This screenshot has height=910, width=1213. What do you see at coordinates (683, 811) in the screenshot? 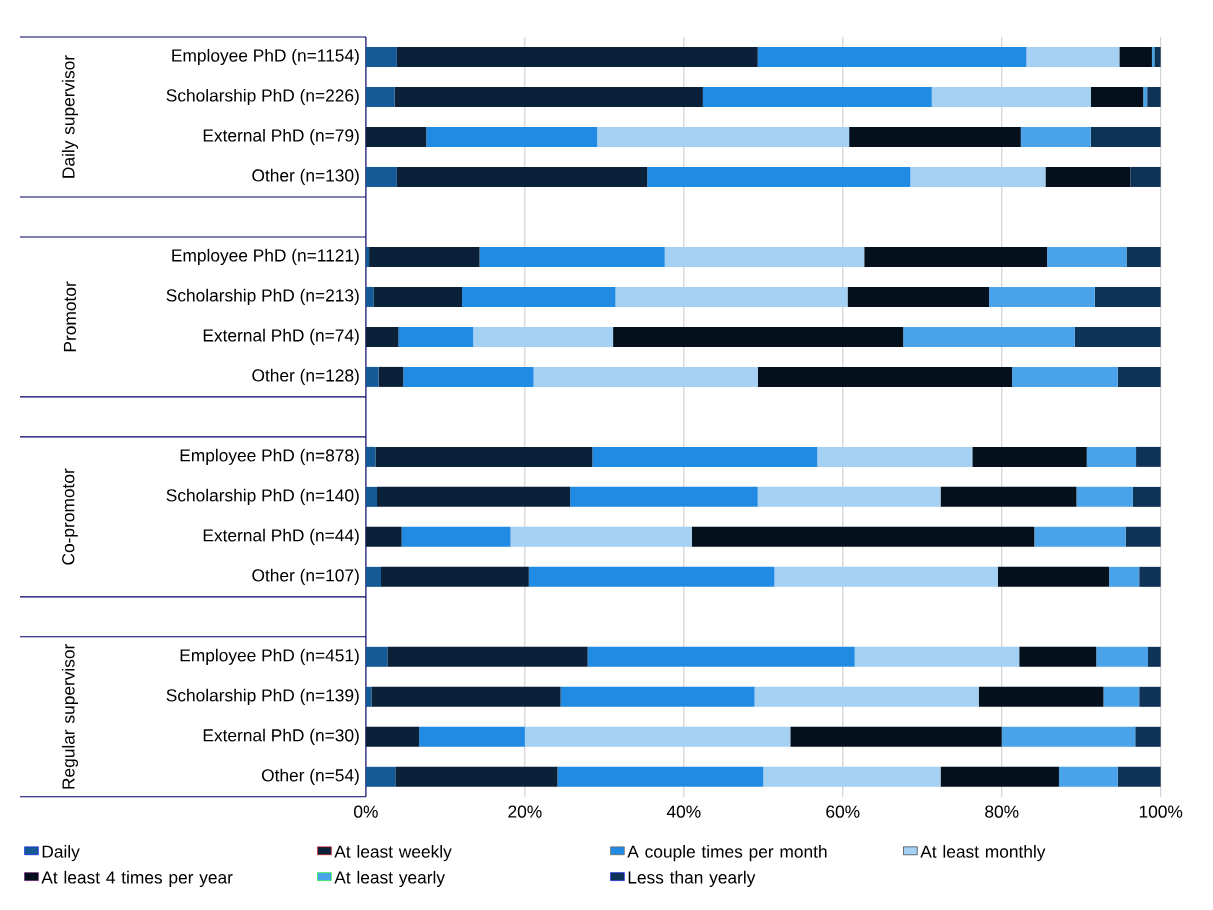
I see `x-tick-label: 40%` at bounding box center [683, 811].